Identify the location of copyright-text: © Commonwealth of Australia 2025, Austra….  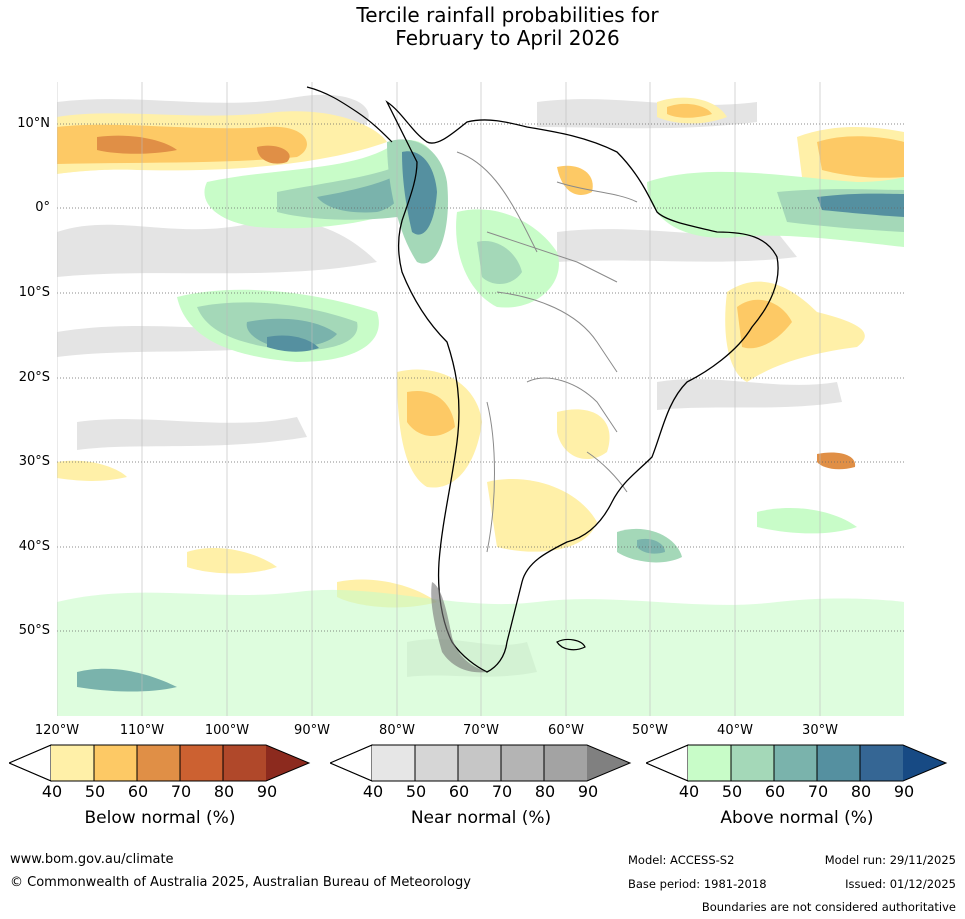
(240, 882).